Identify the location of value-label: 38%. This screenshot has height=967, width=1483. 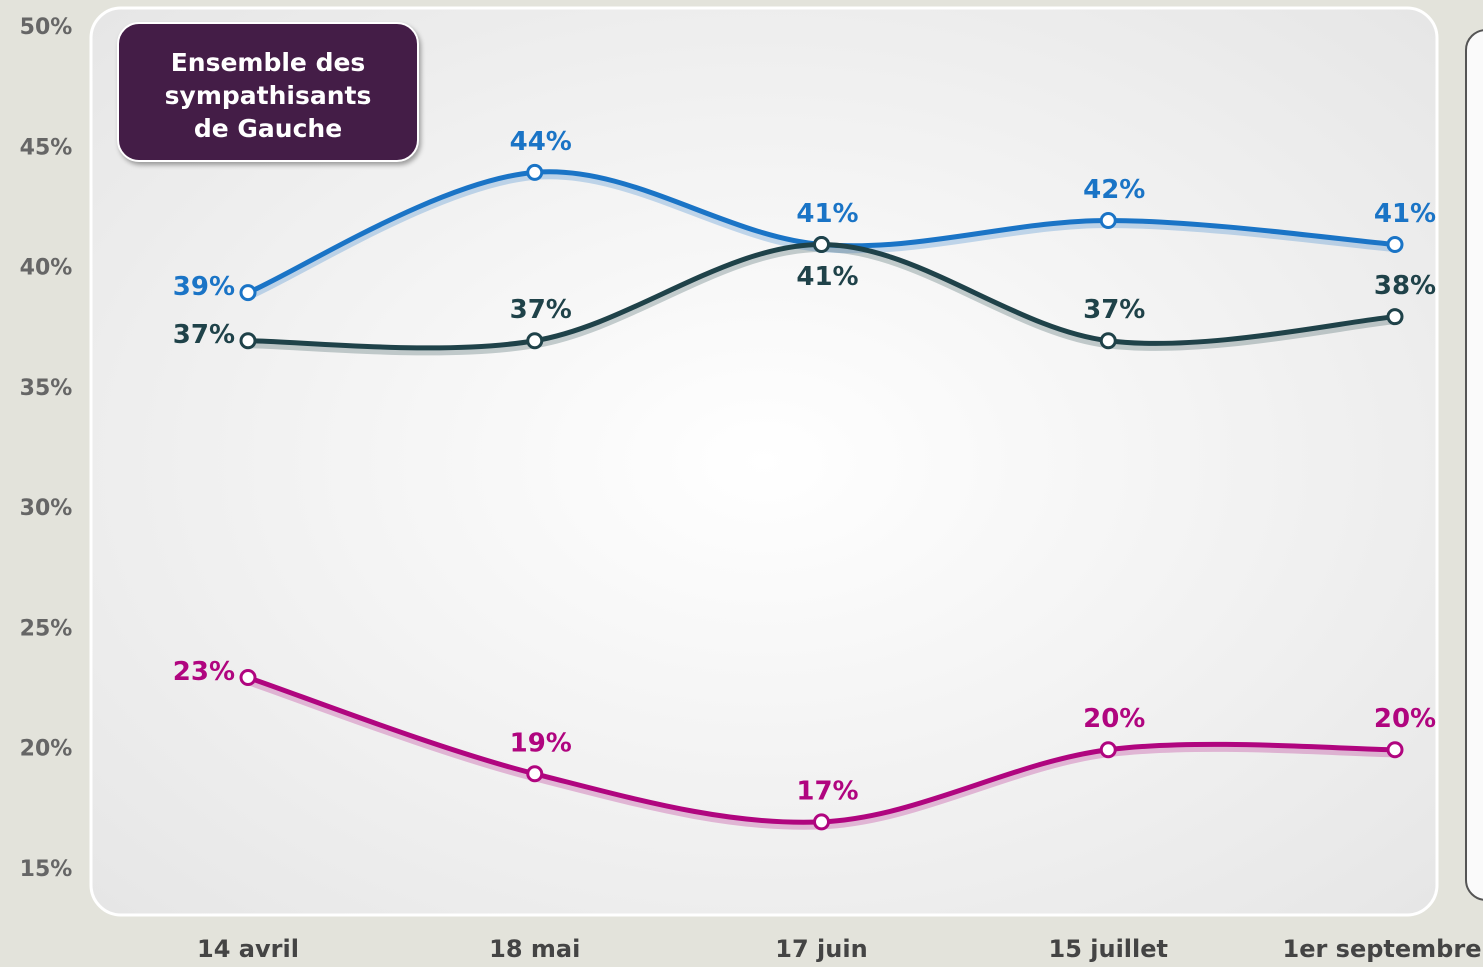
(1405, 286).